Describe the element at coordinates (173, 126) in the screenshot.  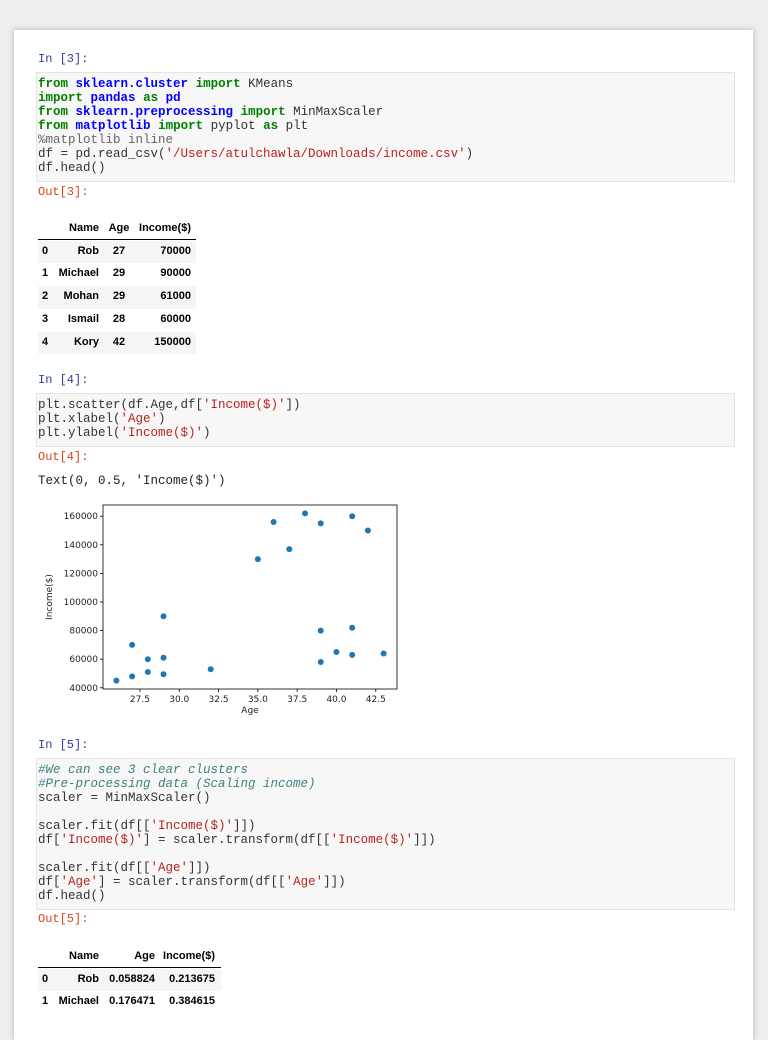
I see `code-line: from matplotlib import pyplot as plt` at that location.